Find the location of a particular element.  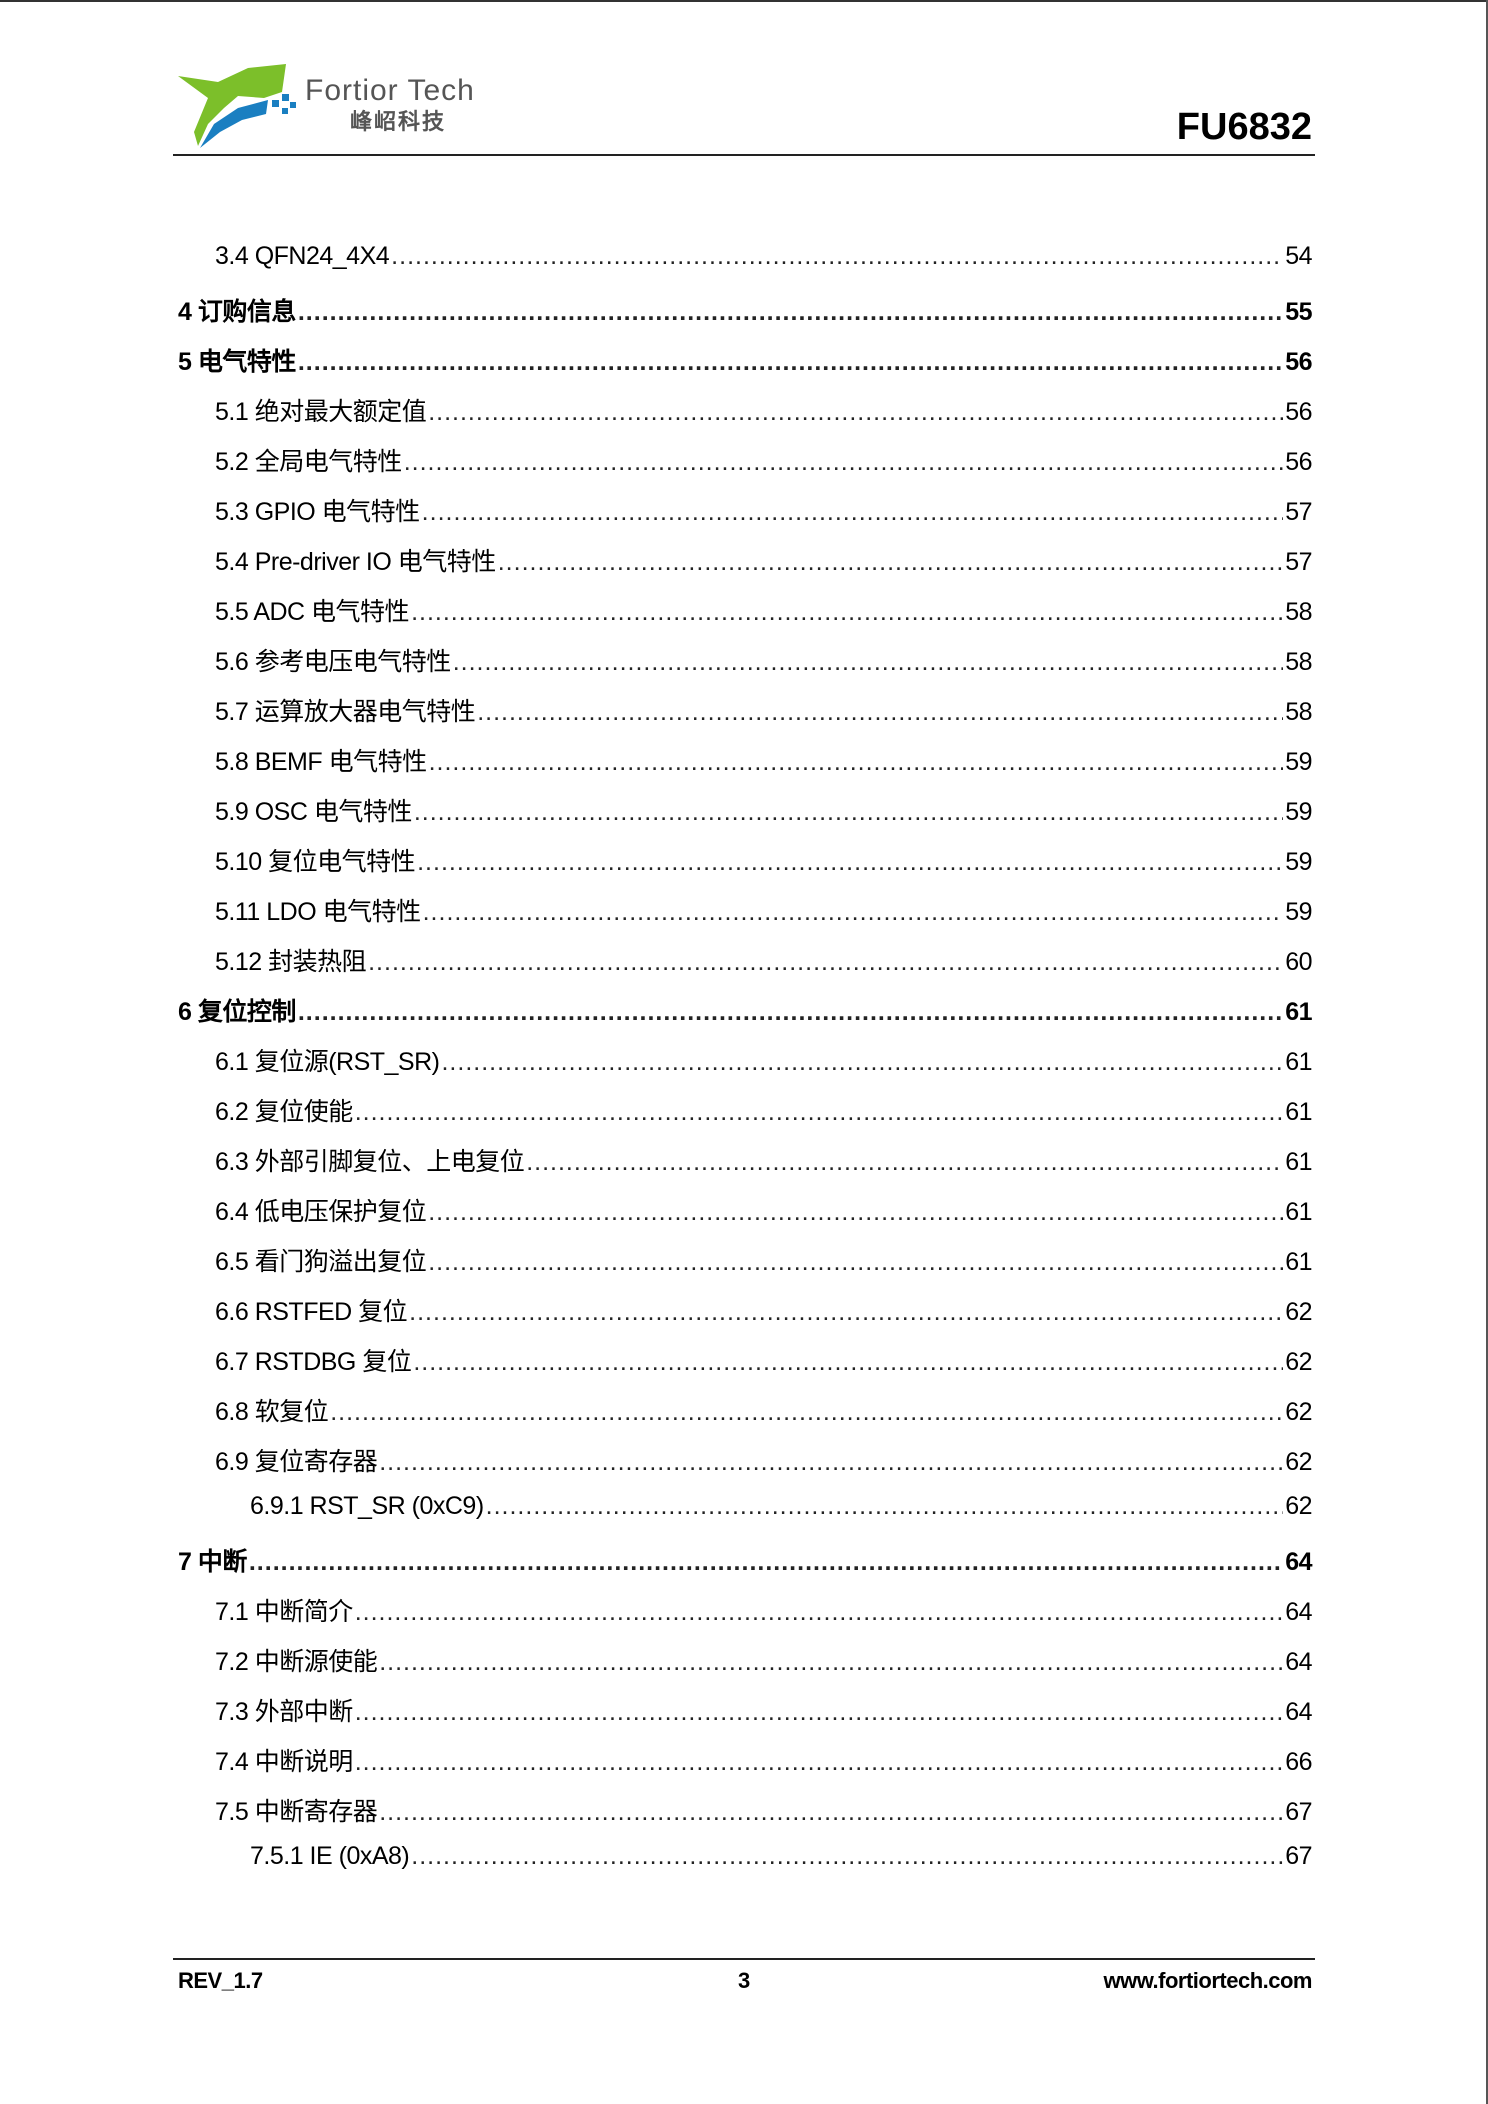

toc-entry-label: 7.4 中断说明 is located at coordinates (284, 1762).